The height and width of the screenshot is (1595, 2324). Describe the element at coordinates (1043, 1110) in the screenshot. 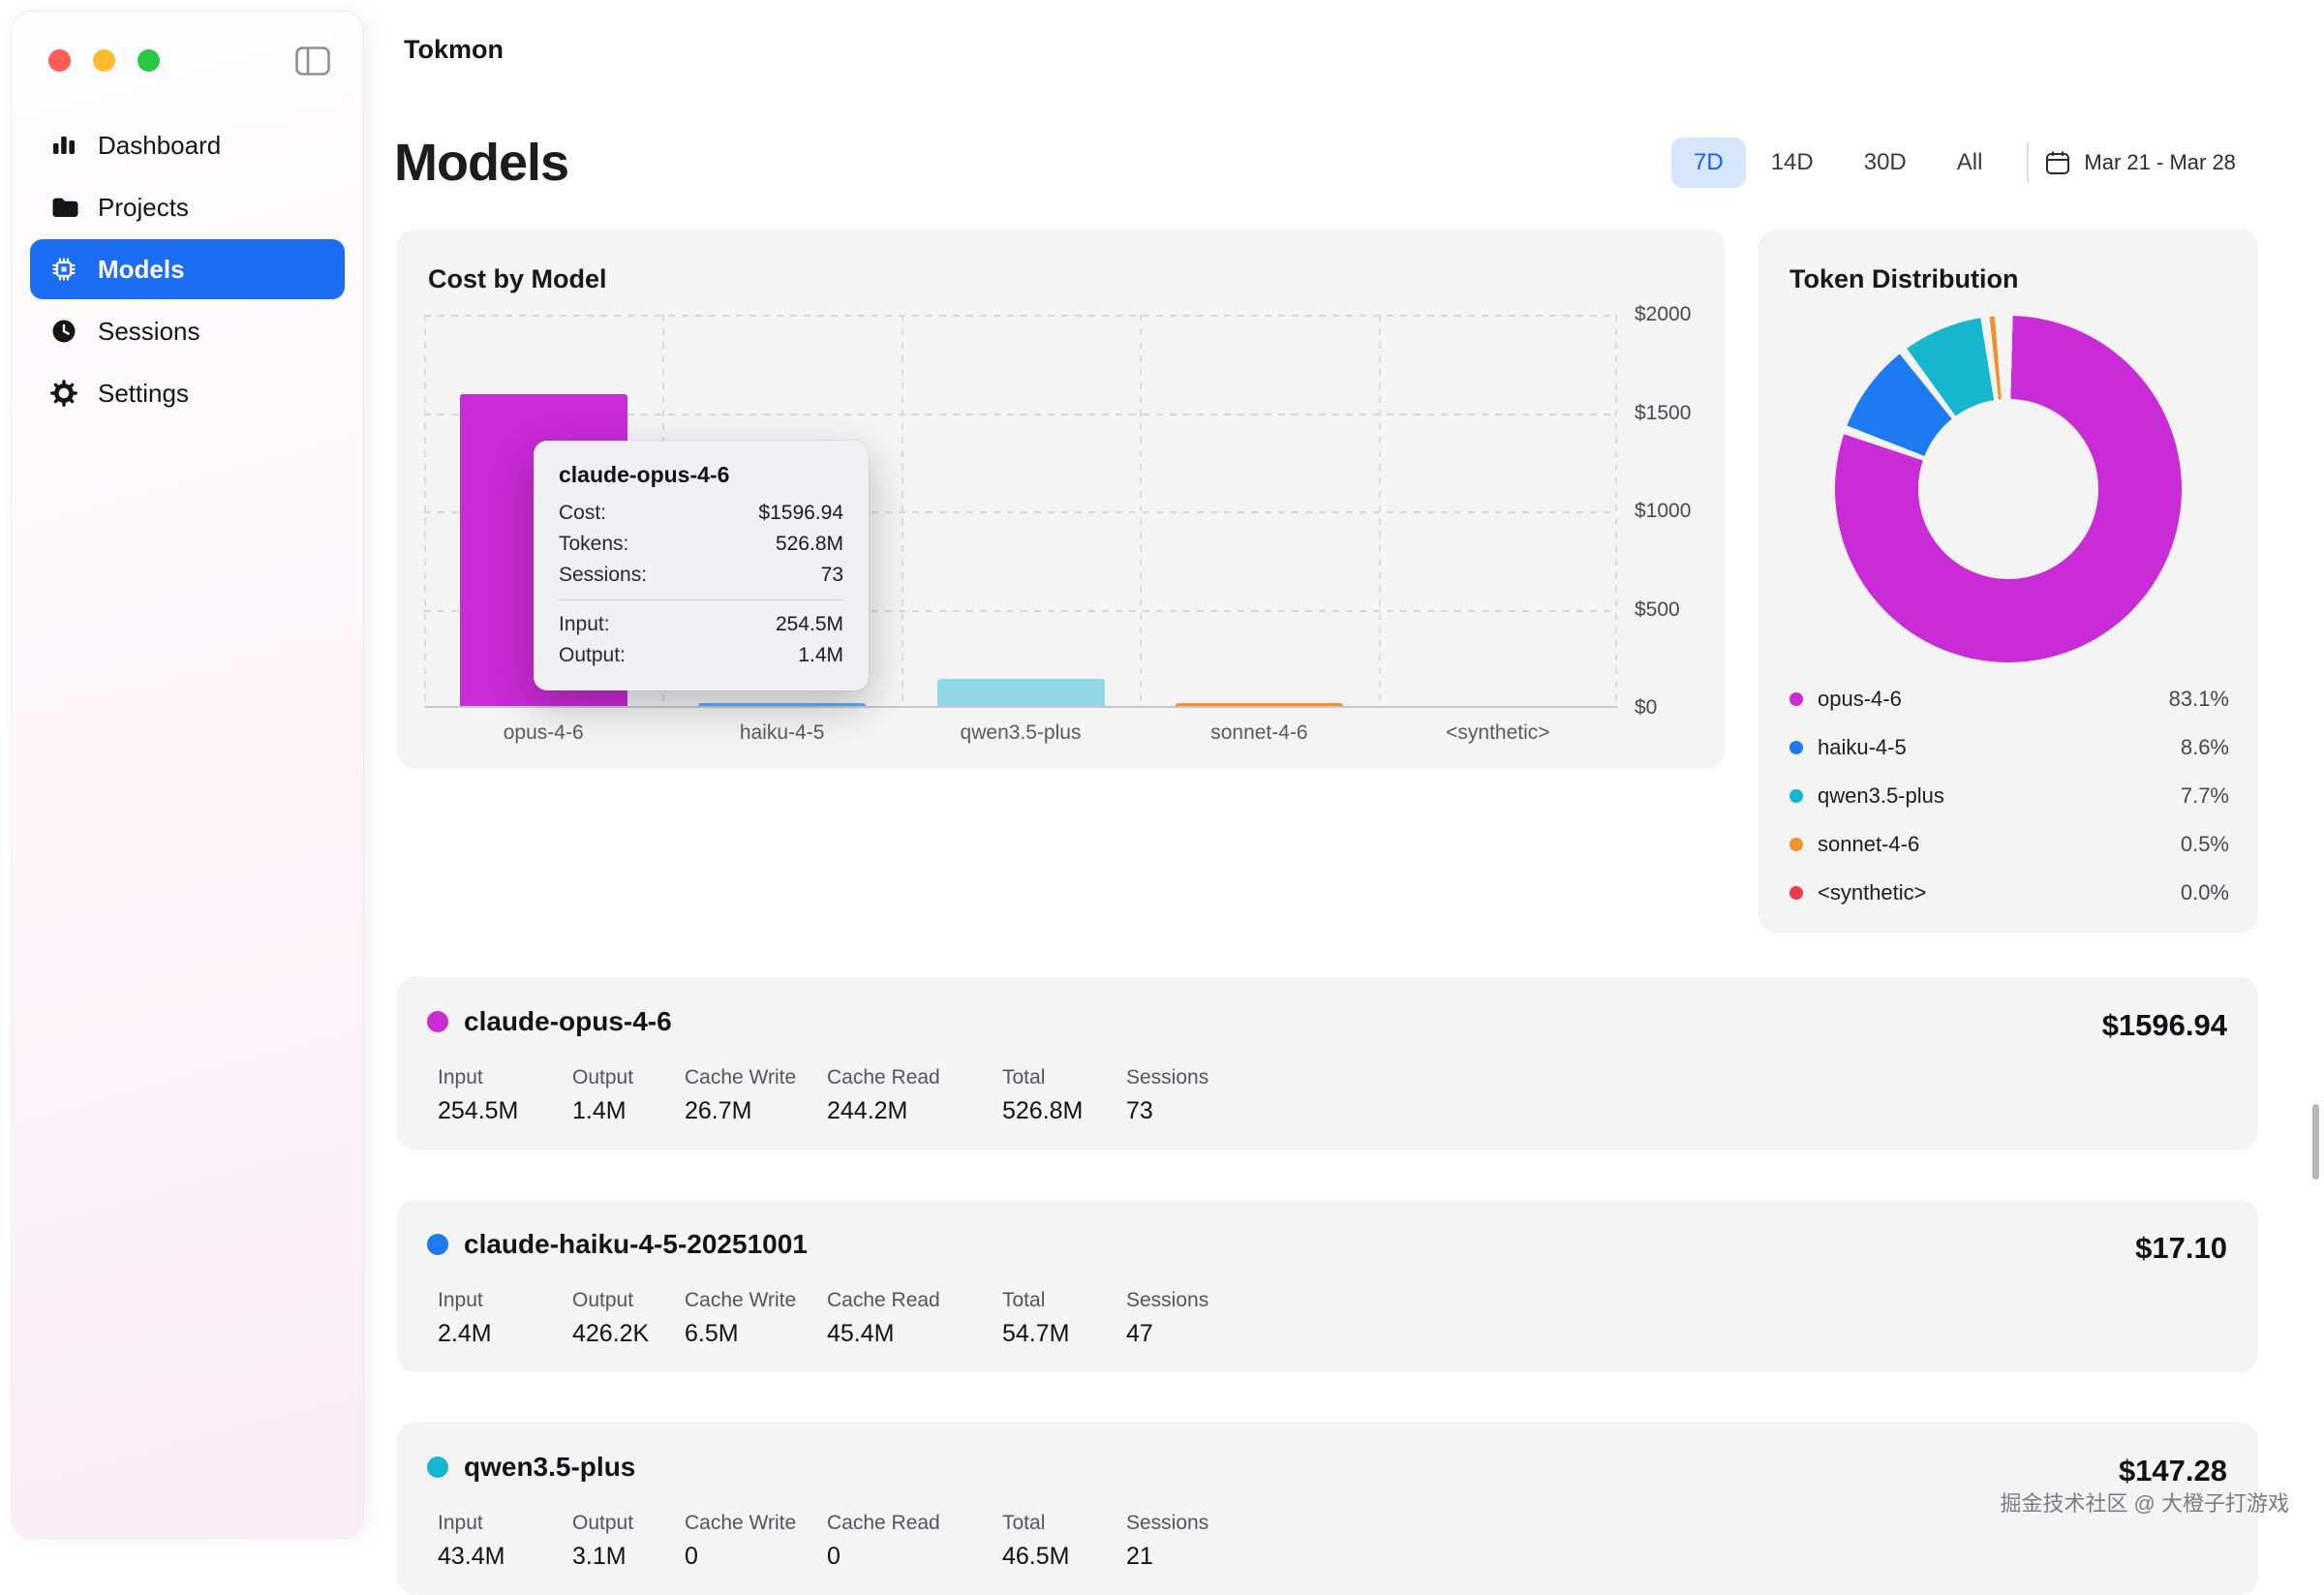

I see `stat-value: 526.8M` at that location.